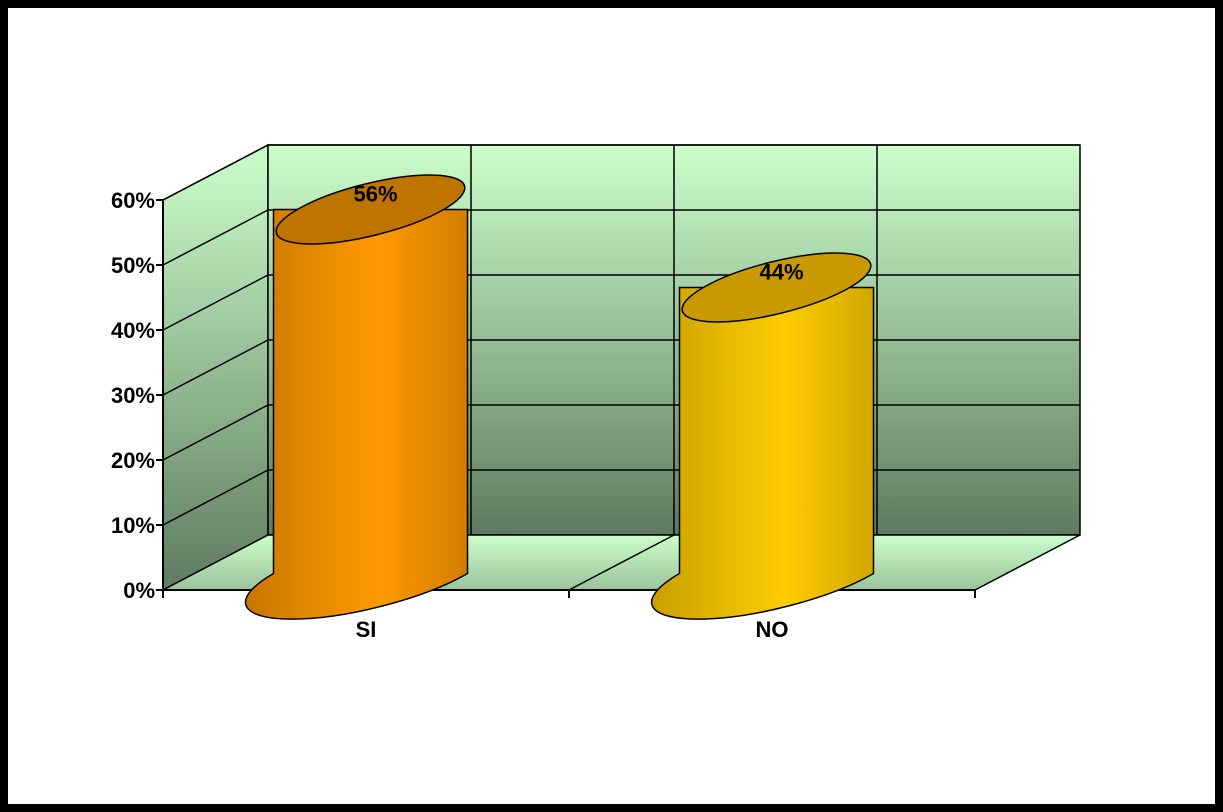  I want to click on data-label: 44%, so click(781, 272).